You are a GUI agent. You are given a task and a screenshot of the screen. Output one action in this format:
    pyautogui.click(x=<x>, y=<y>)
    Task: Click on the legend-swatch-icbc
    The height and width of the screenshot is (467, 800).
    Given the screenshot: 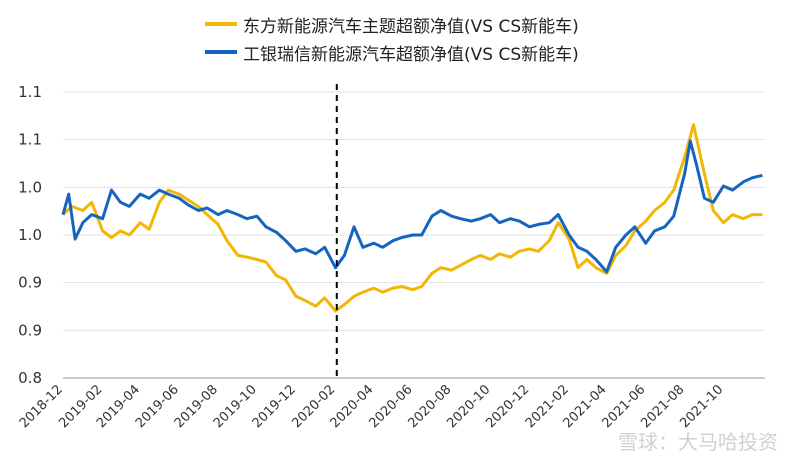 What is the action you would take?
    pyautogui.click(x=221, y=52)
    